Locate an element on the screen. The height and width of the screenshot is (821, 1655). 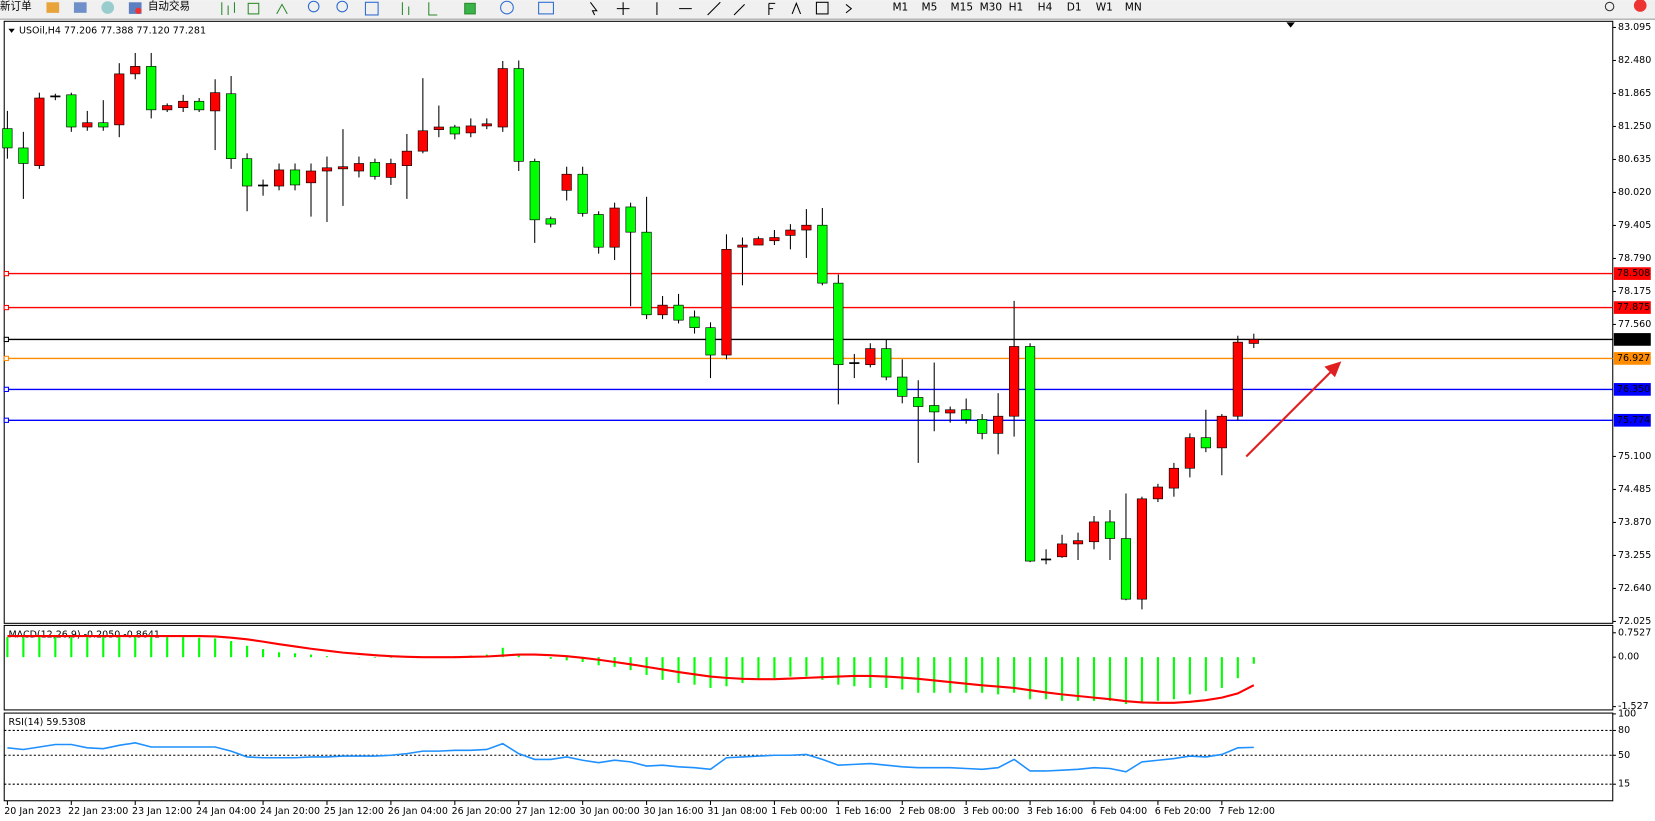
y-tick-label: 15 is located at coordinates (1624, 784).